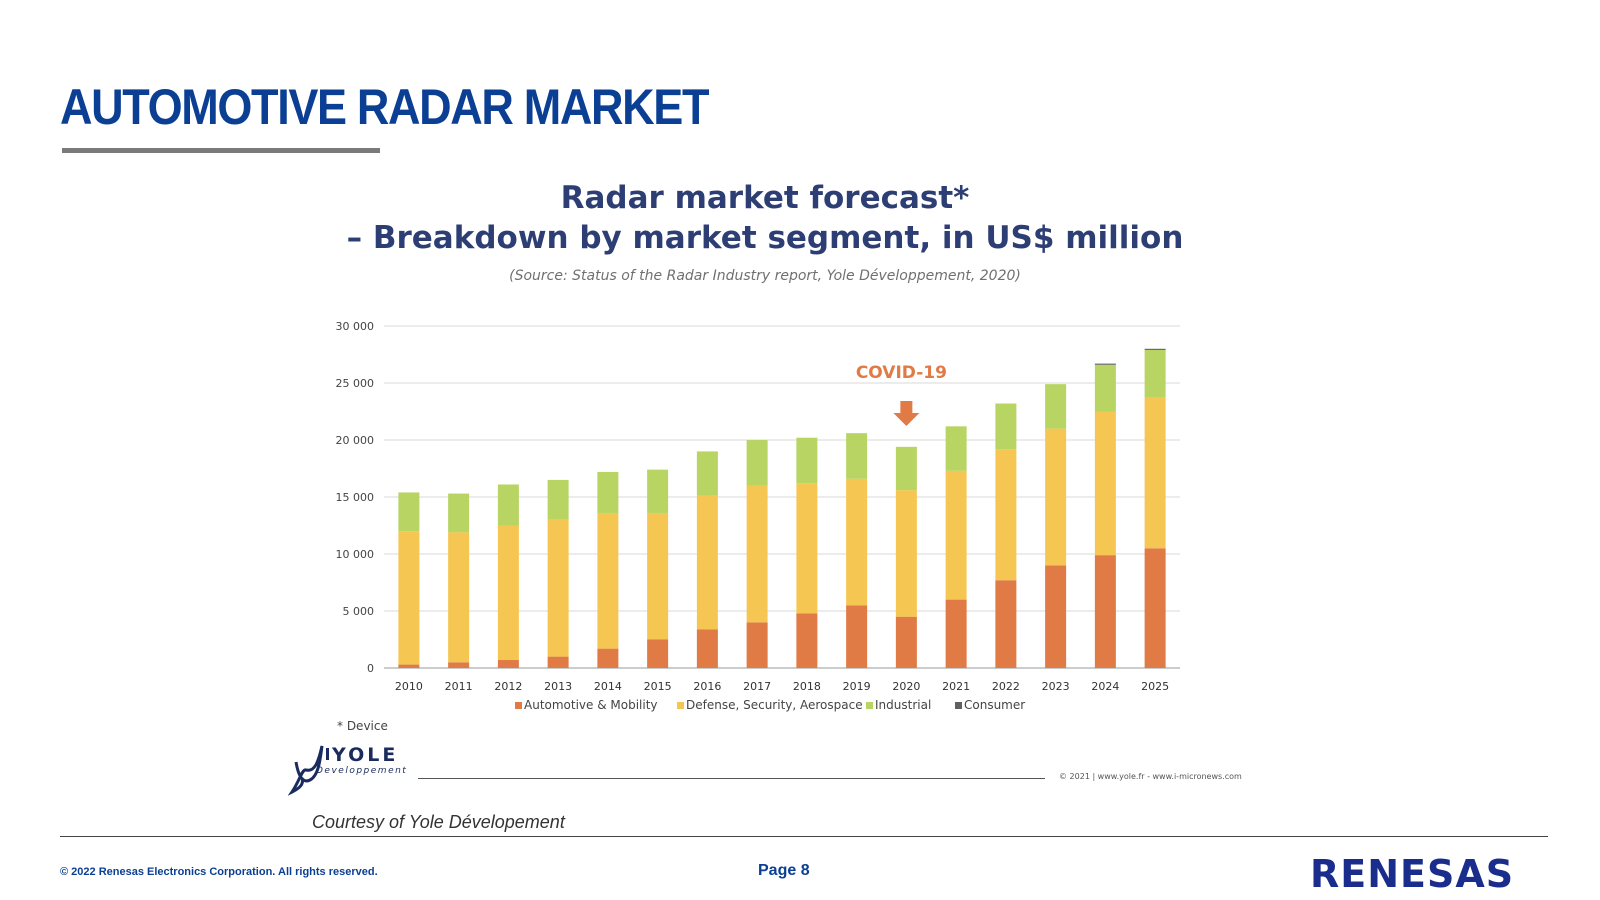  I want to click on renesas-logo: RENESAS, so click(1412, 874).